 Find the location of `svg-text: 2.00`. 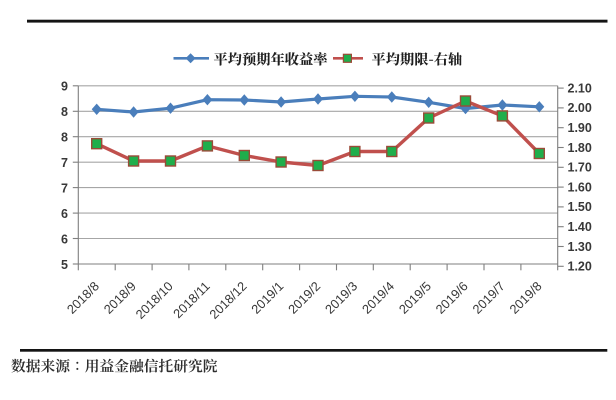

svg-text: 2.00 is located at coordinates (580, 108).